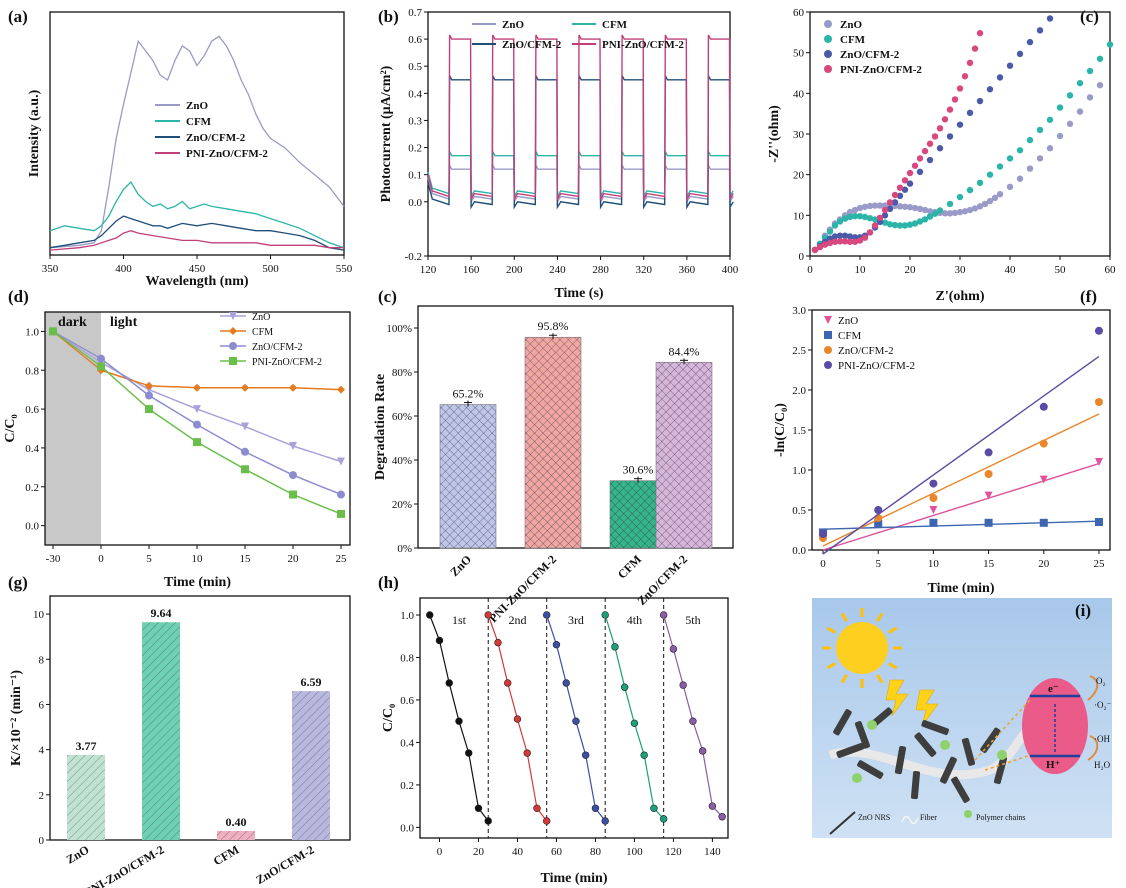 The width and height of the screenshot is (1126, 888). What do you see at coordinates (124, 322) in the screenshot?
I see `light-label: light` at bounding box center [124, 322].